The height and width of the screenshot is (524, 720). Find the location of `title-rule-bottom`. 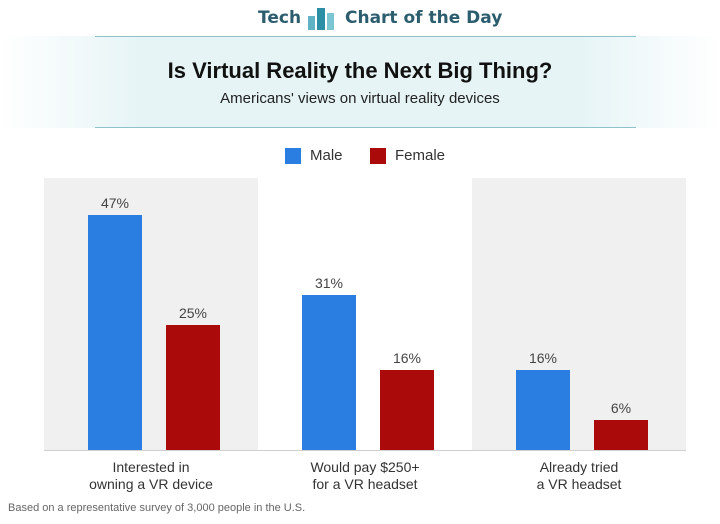

title-rule-bottom is located at coordinates (365, 127).